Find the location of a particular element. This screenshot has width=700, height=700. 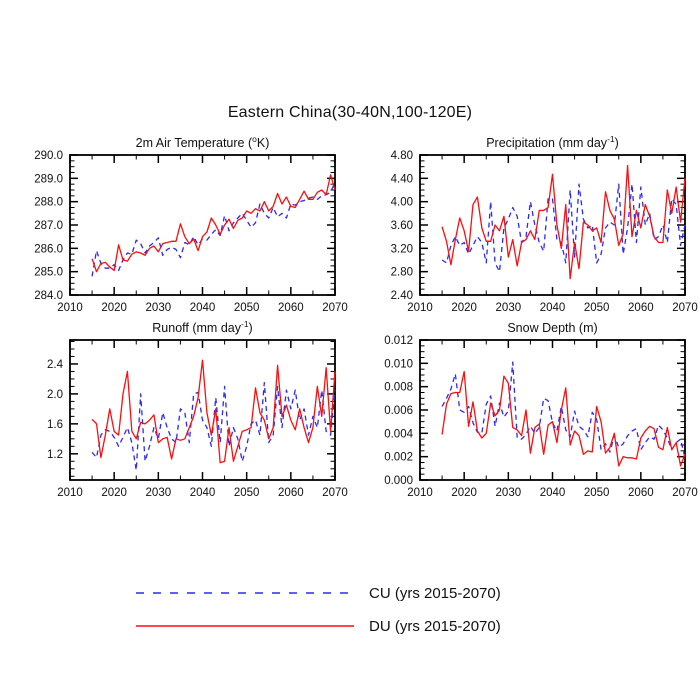

svg-text: 4.00 is located at coordinates (402, 203).